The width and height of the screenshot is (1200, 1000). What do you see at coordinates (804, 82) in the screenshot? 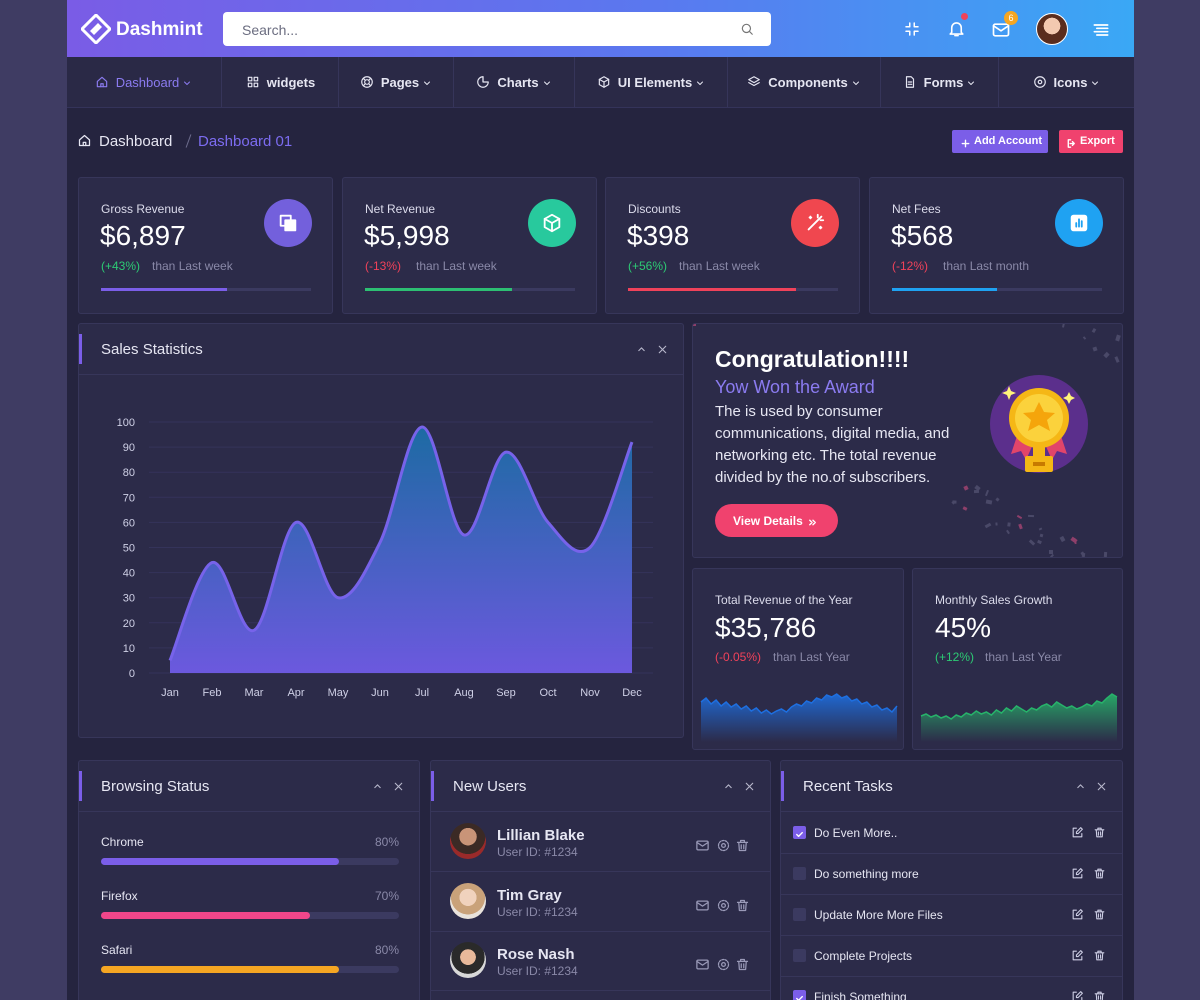
I see `nav-item: Components` at bounding box center [804, 82].